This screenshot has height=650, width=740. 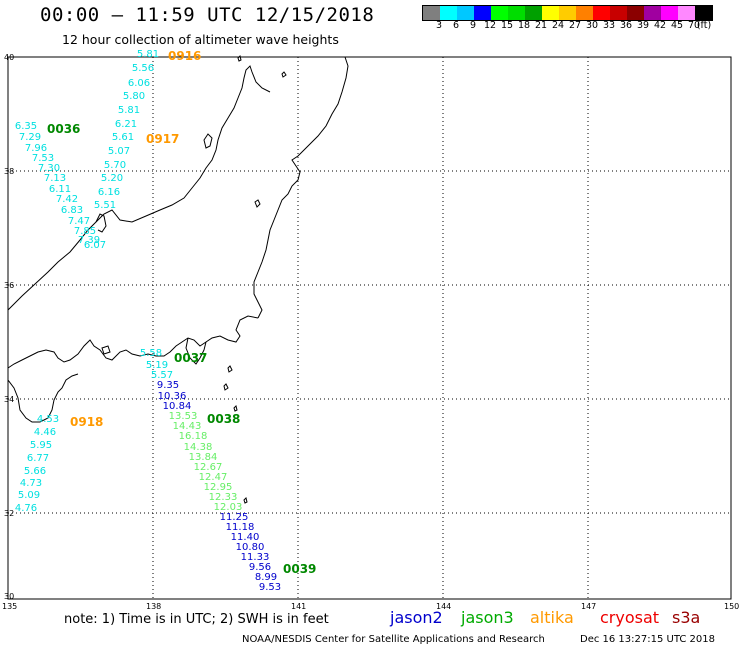 I want to click on wave-height-label: 9.35, so click(x=168, y=385).